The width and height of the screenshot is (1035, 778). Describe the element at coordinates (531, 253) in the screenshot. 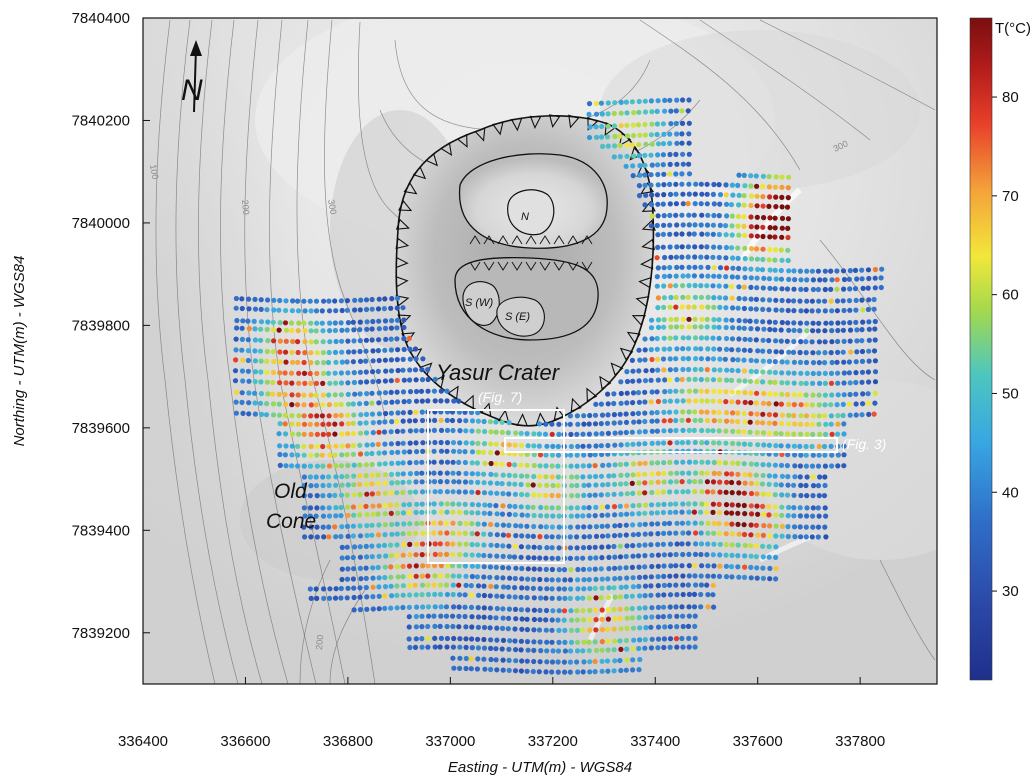

I see `inner-hachures` at that location.